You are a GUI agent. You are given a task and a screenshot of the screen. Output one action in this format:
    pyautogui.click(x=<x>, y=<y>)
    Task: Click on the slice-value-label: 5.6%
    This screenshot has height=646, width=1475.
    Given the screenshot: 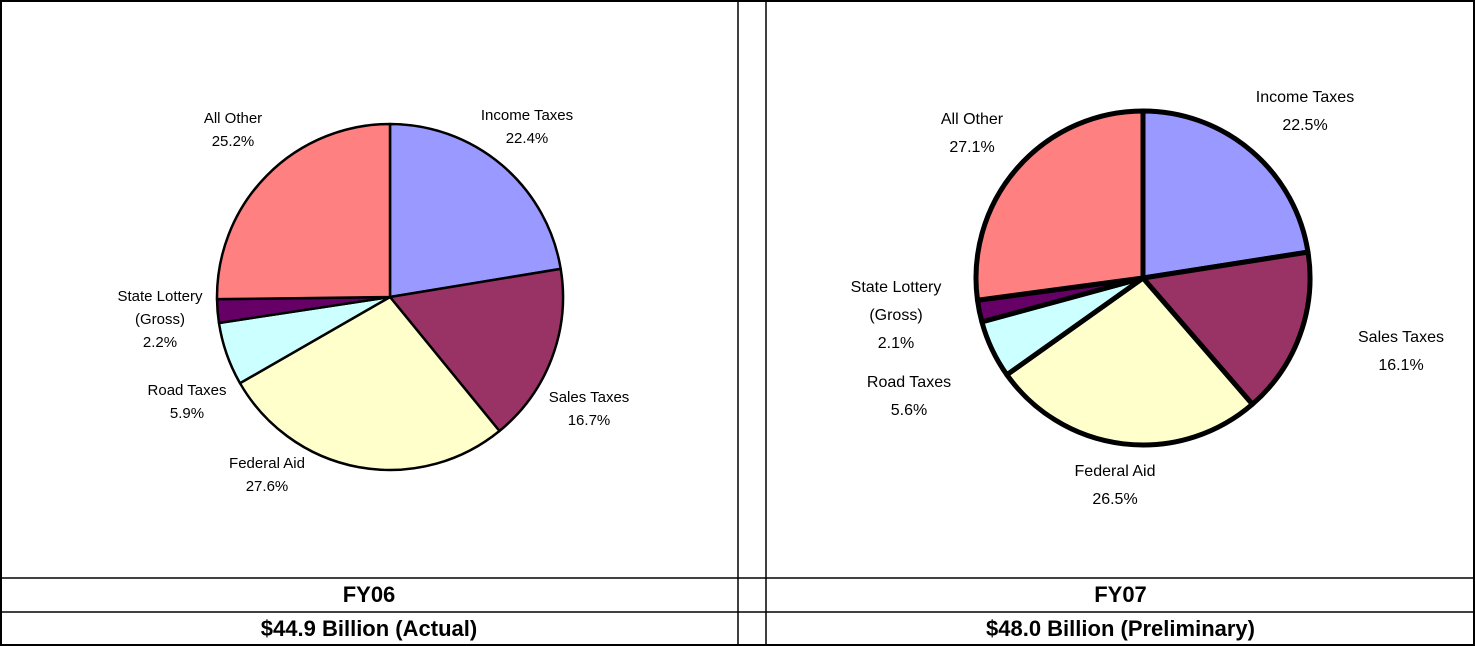 What is the action you would take?
    pyautogui.click(x=909, y=410)
    